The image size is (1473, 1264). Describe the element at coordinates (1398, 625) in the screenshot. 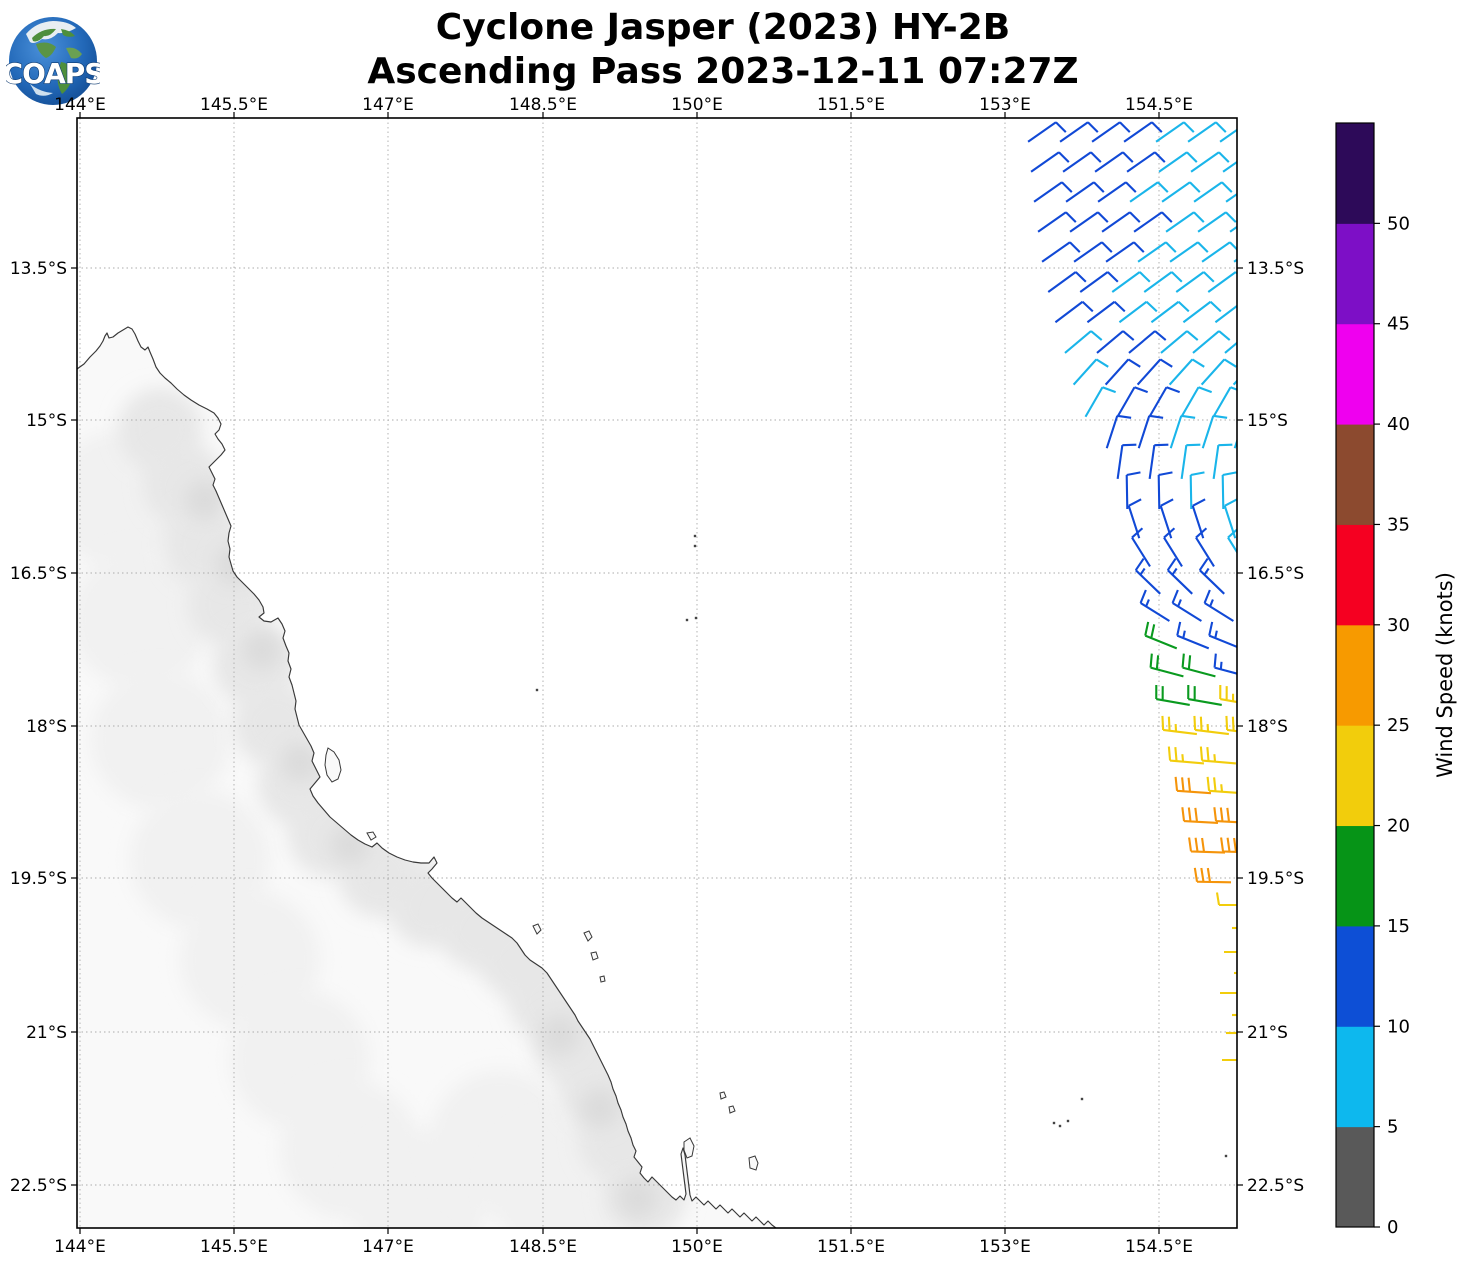

I see `colorbar-tick-label: 30` at that location.